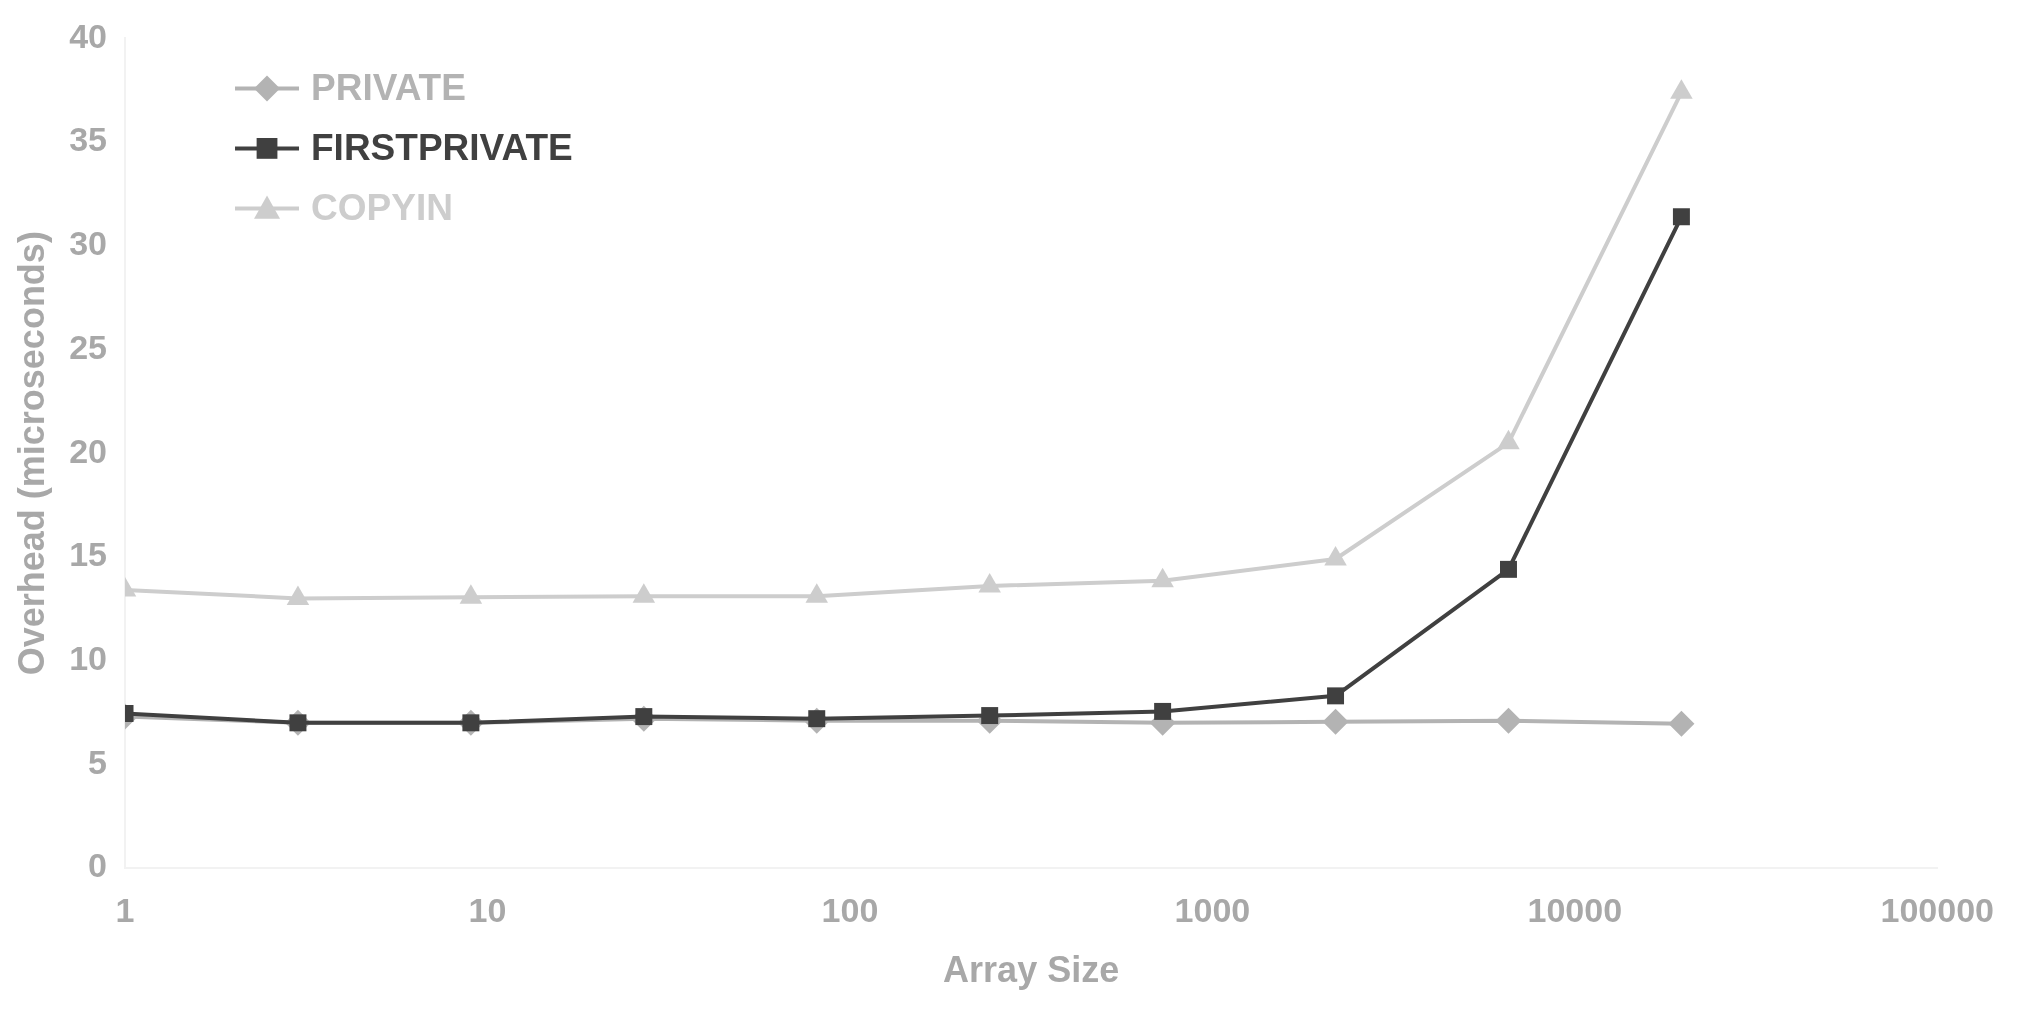 The width and height of the screenshot is (2024, 1010). Describe the element at coordinates (88, 346) in the screenshot. I see `y-tick-label: 25` at that location.